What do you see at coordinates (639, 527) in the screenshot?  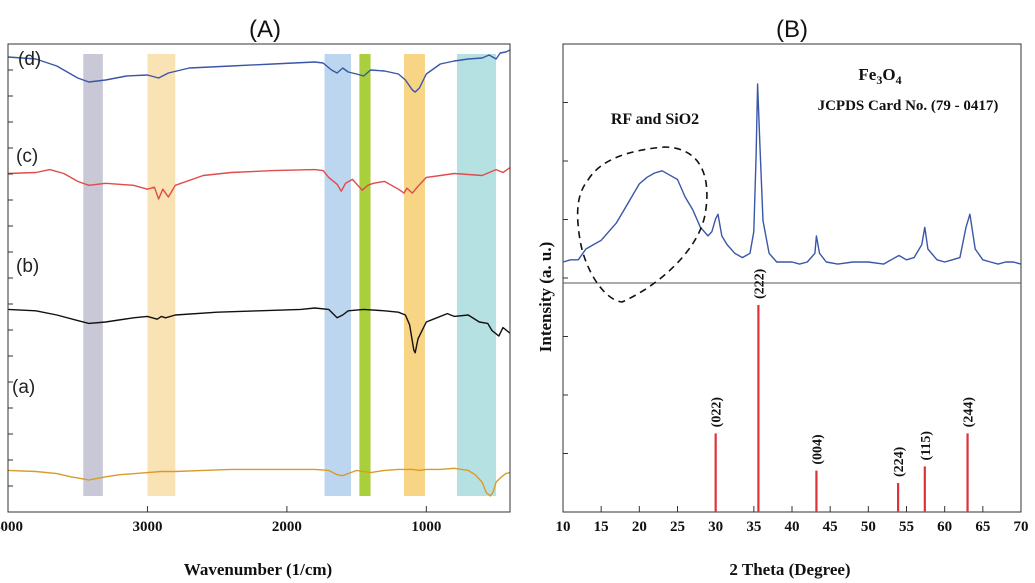 I see `xrd-x-tick-label-20: 20` at bounding box center [639, 527].